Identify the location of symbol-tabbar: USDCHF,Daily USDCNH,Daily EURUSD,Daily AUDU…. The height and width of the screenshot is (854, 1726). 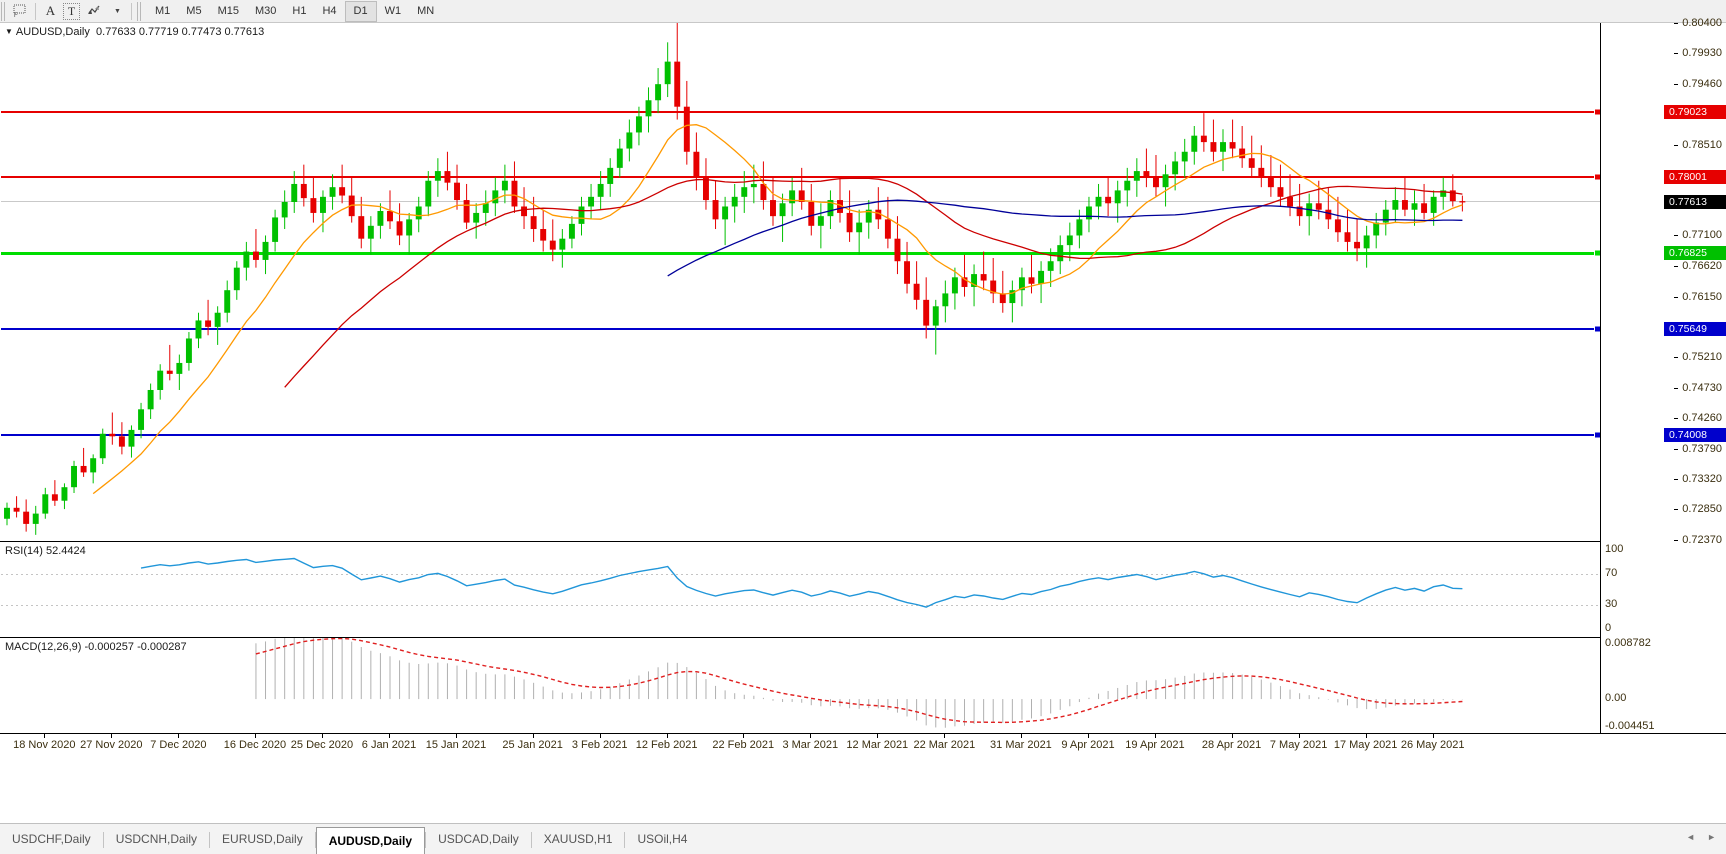
(863, 838).